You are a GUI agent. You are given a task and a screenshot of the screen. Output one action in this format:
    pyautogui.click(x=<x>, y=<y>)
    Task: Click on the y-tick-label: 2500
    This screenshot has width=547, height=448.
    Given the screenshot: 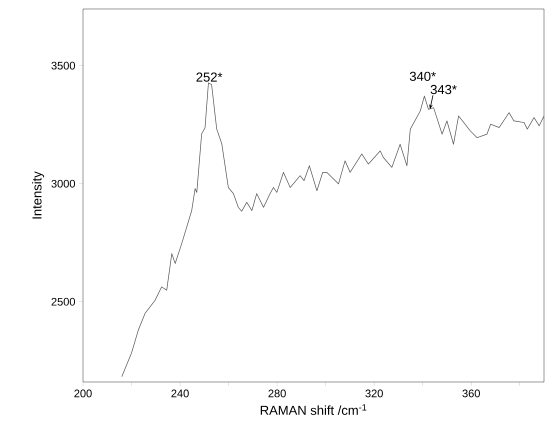 What is the action you would take?
    pyautogui.click(x=64, y=302)
    